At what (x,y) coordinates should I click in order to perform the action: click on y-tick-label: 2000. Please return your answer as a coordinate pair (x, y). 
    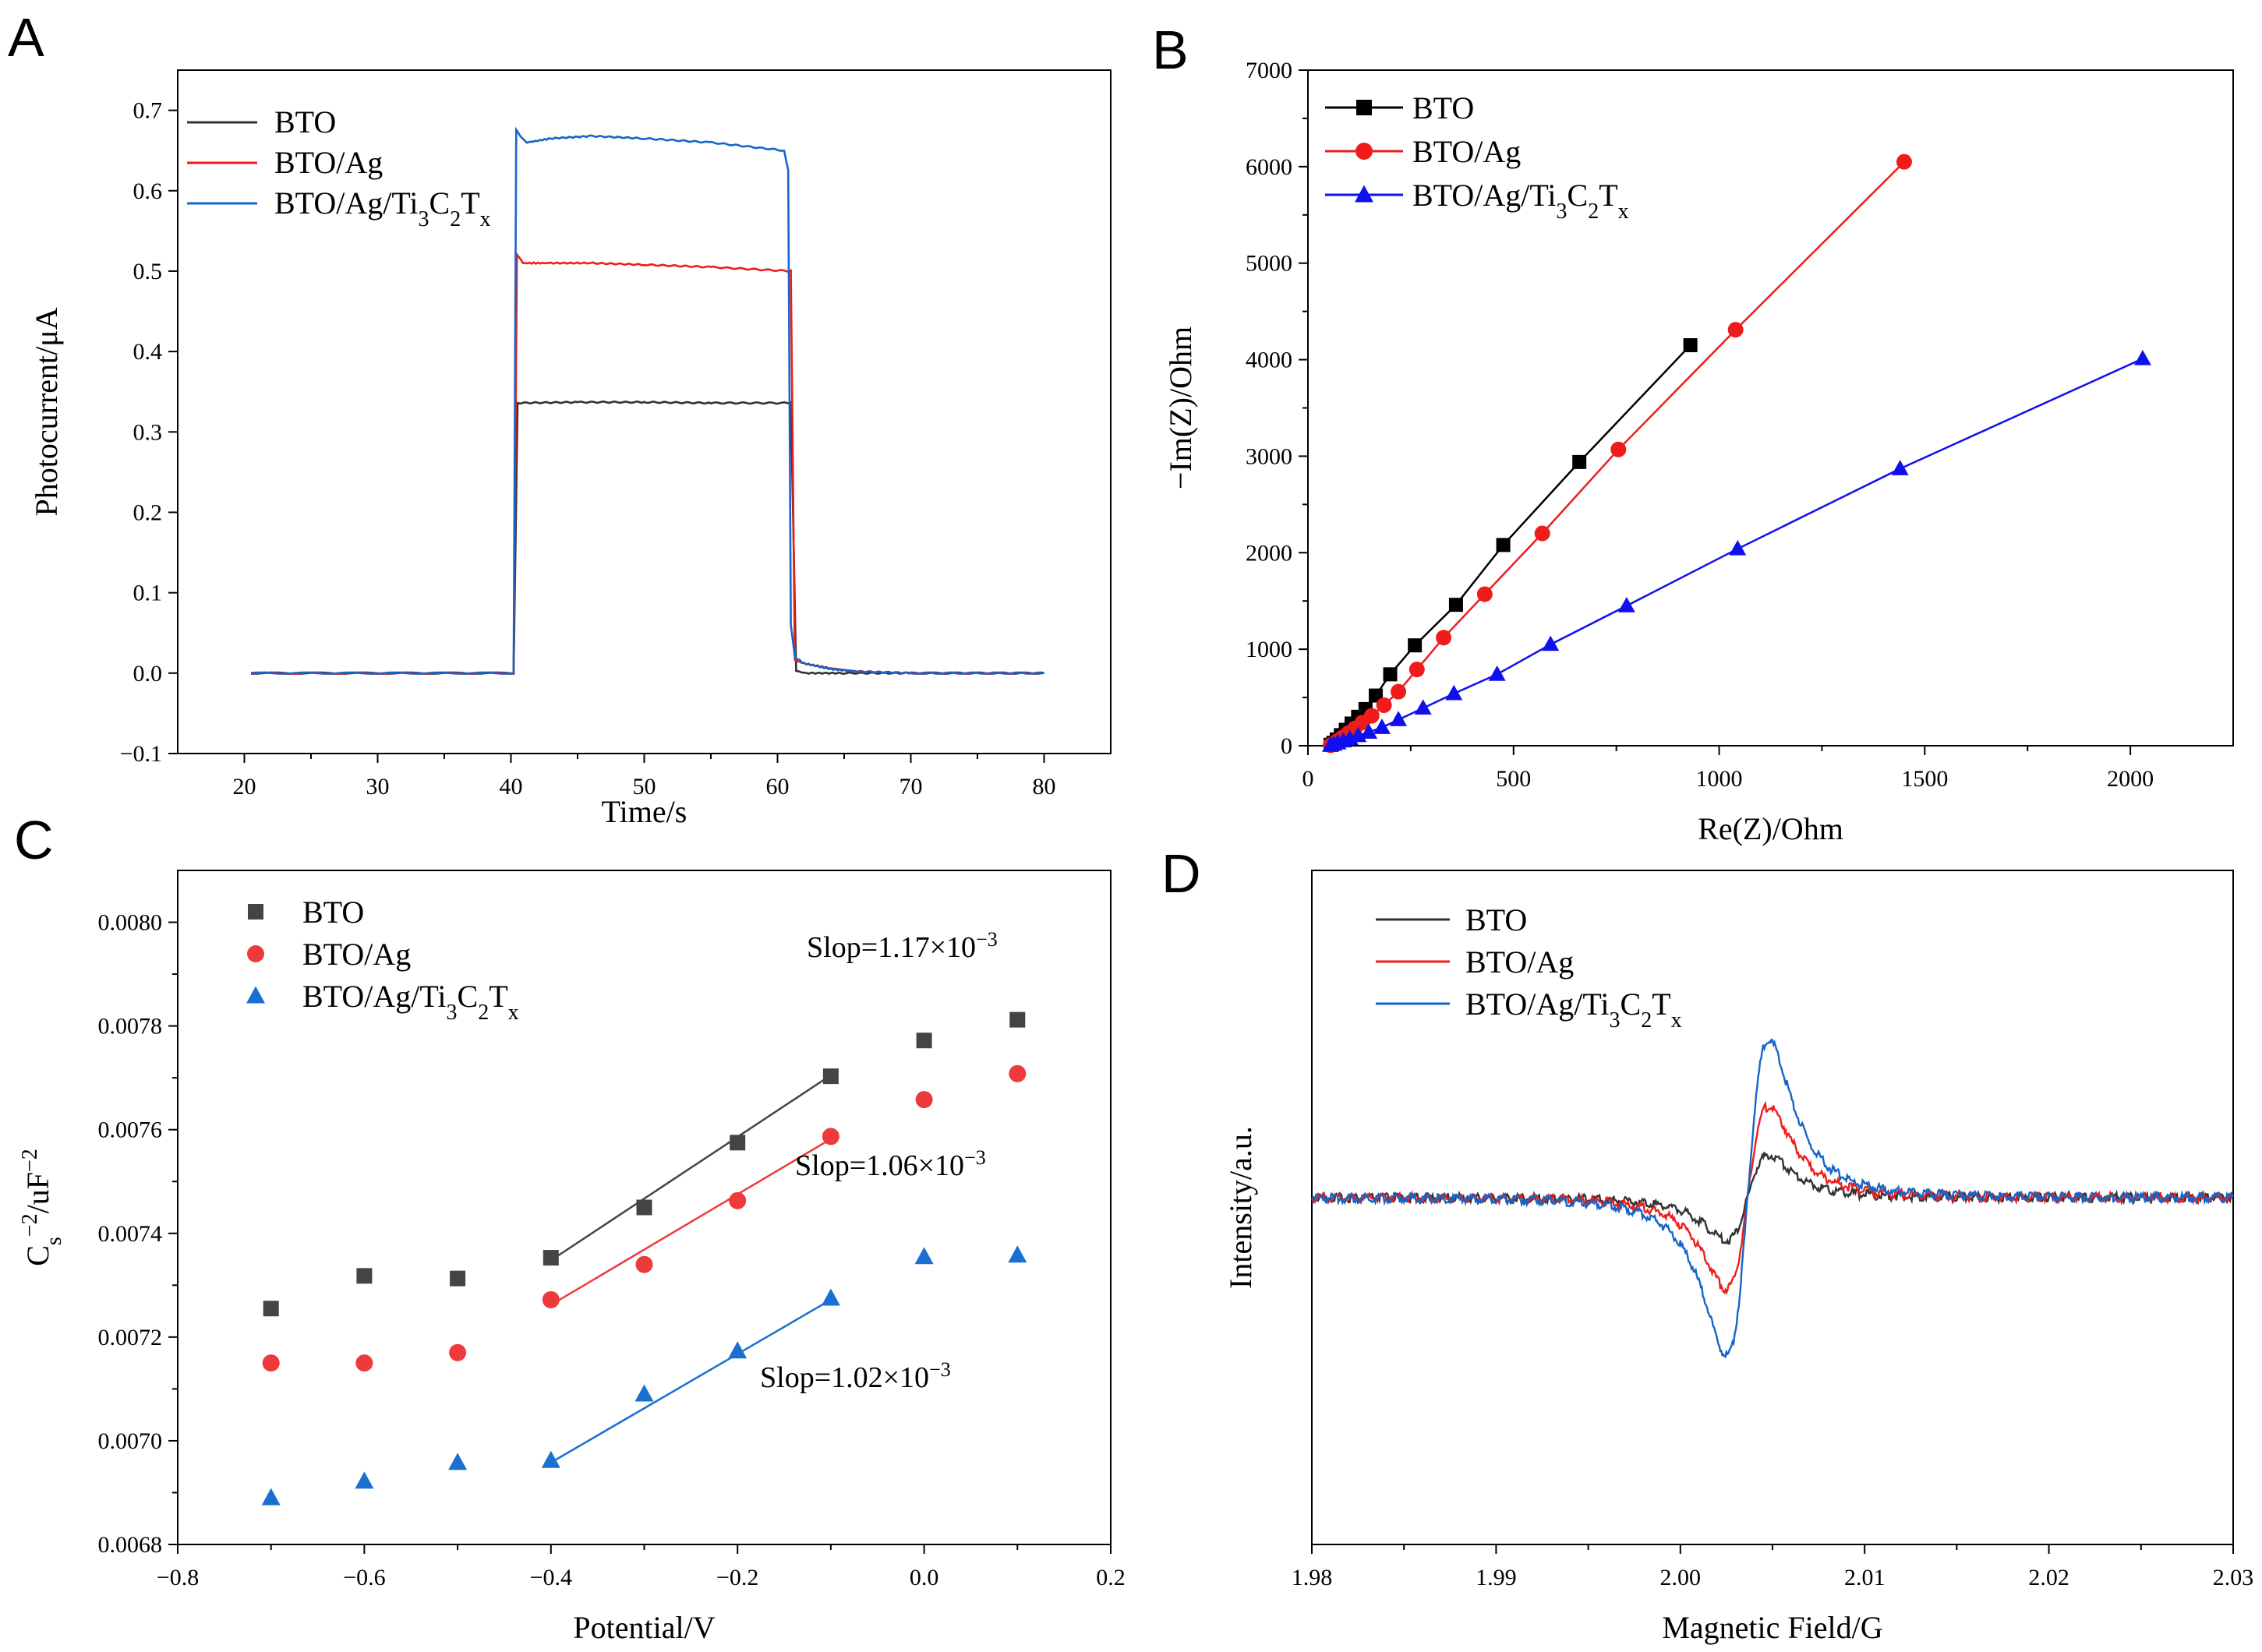
    Looking at the image, I should click on (1269, 553).